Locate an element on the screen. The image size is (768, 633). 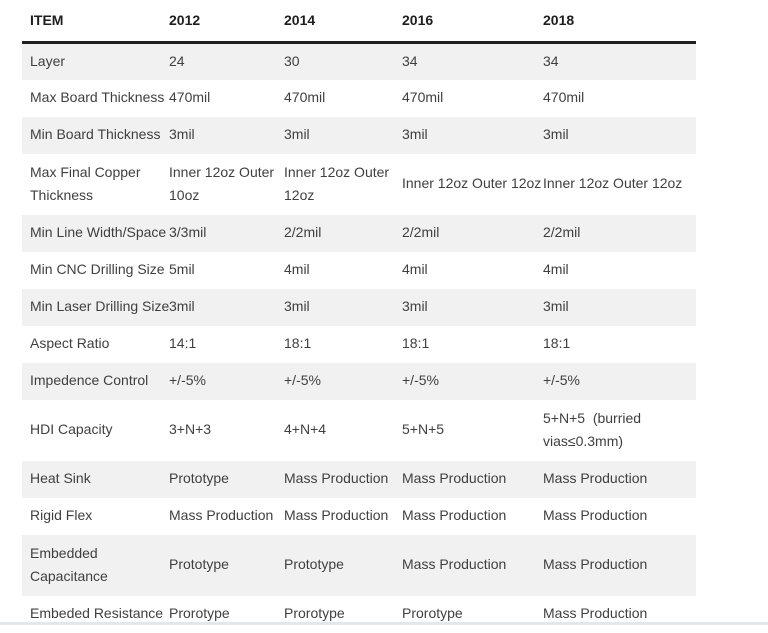
cell-2014: +/-5% is located at coordinates (302, 380).